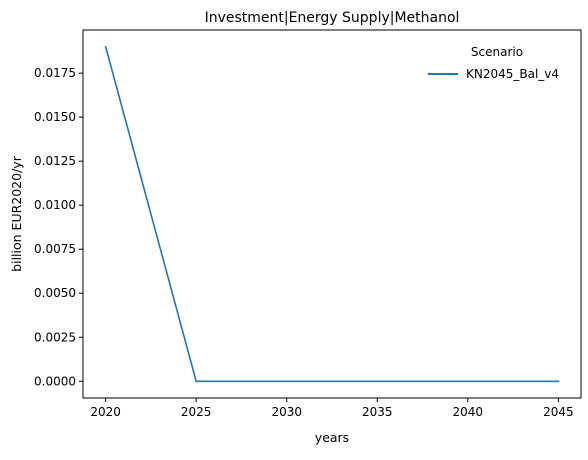 Image resolution: width=588 pixels, height=460 pixels. Describe the element at coordinates (55, 161) in the screenshot. I see `y-tick-label-0.0125: 0.0125` at that location.